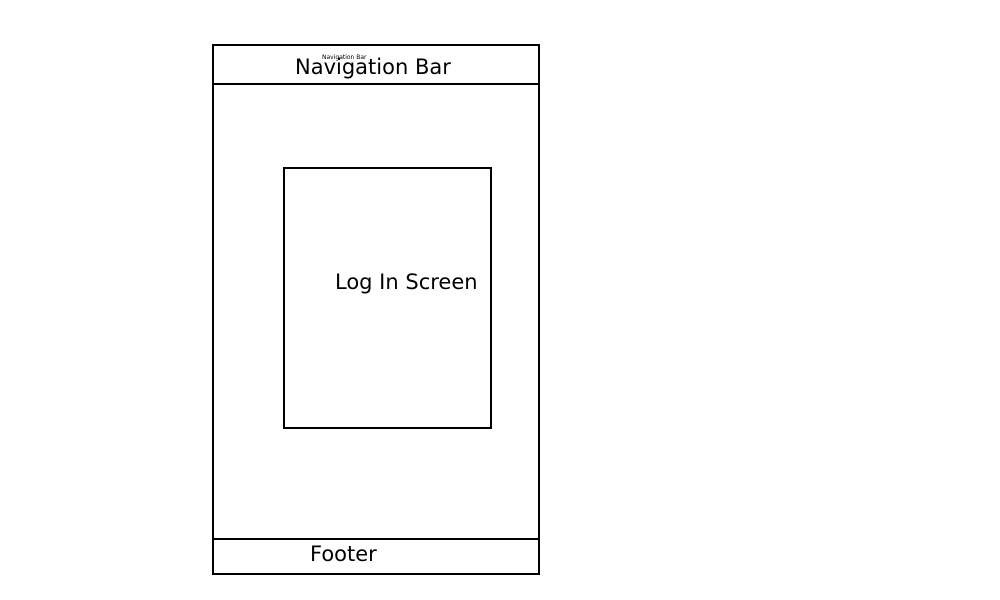  What do you see at coordinates (343, 554) in the screenshot?
I see `footer-label: Footer` at bounding box center [343, 554].